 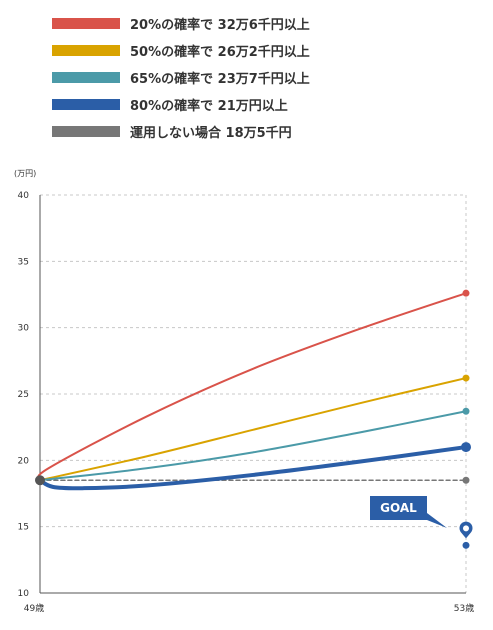 What do you see at coordinates (24, 461) in the screenshot?
I see `y-tick-label: 20` at bounding box center [24, 461].